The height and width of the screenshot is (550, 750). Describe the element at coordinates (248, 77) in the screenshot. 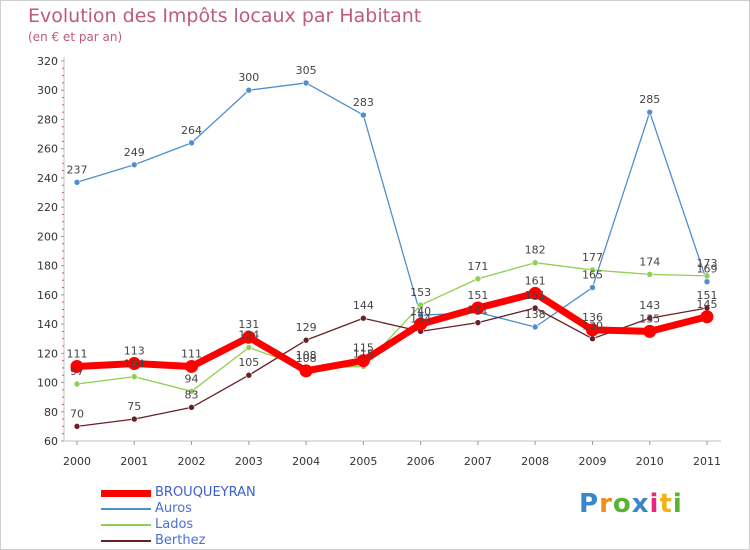

I see `data-label-auros: 300` at that location.